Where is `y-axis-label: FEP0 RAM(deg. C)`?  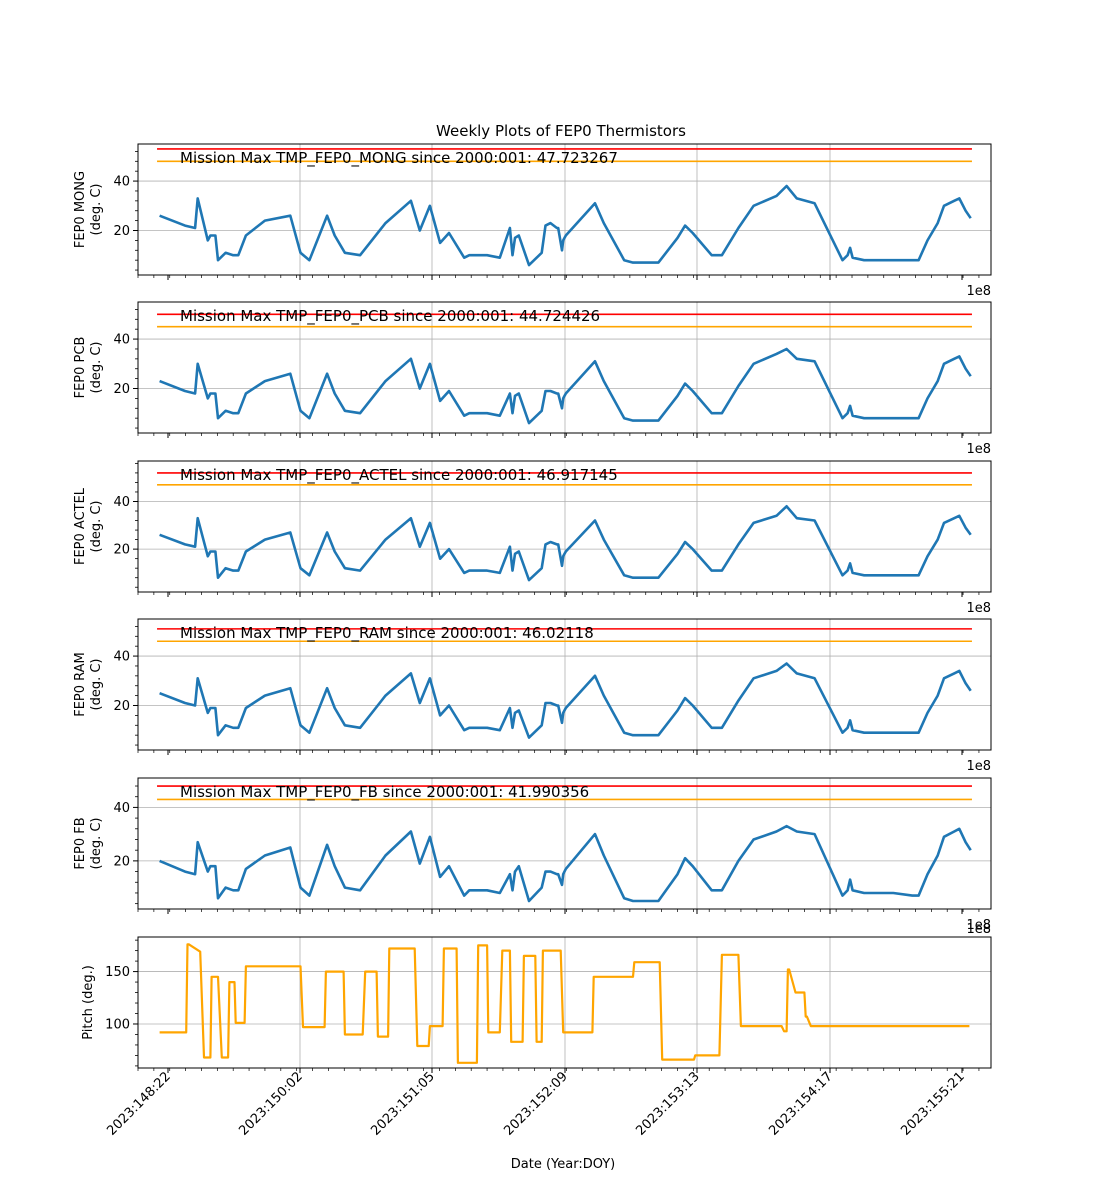
y-axis-label: FEP0 RAM(deg. C) is located at coordinates (88, 684).